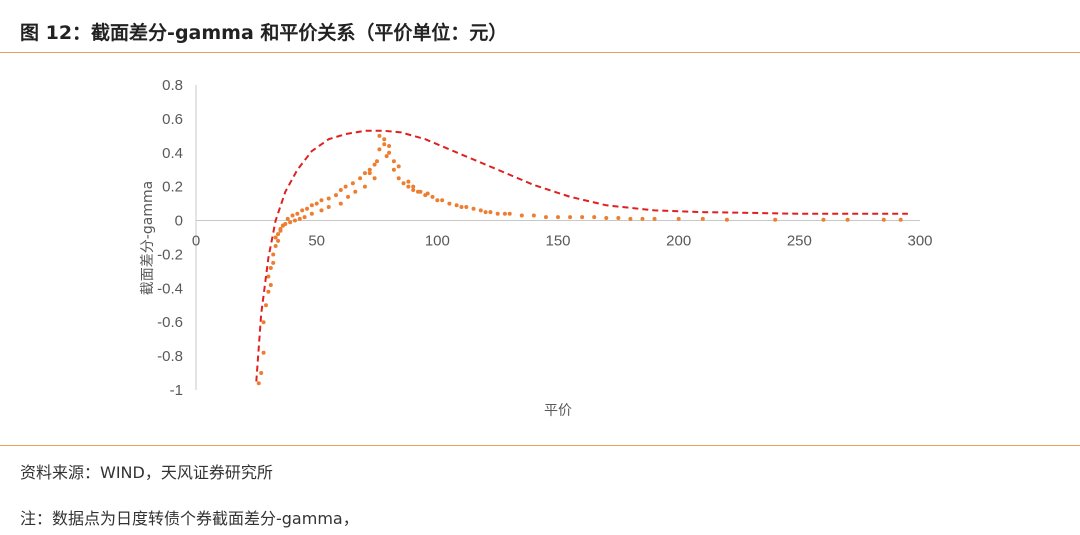 The height and width of the screenshot is (535, 1080). I want to click on header-rule, so click(540, 52).